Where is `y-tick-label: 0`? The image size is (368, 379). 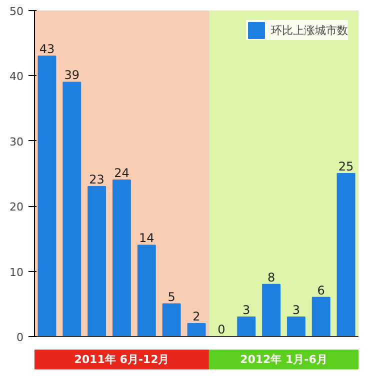
y-tick-label: 0 is located at coordinates (20, 337).